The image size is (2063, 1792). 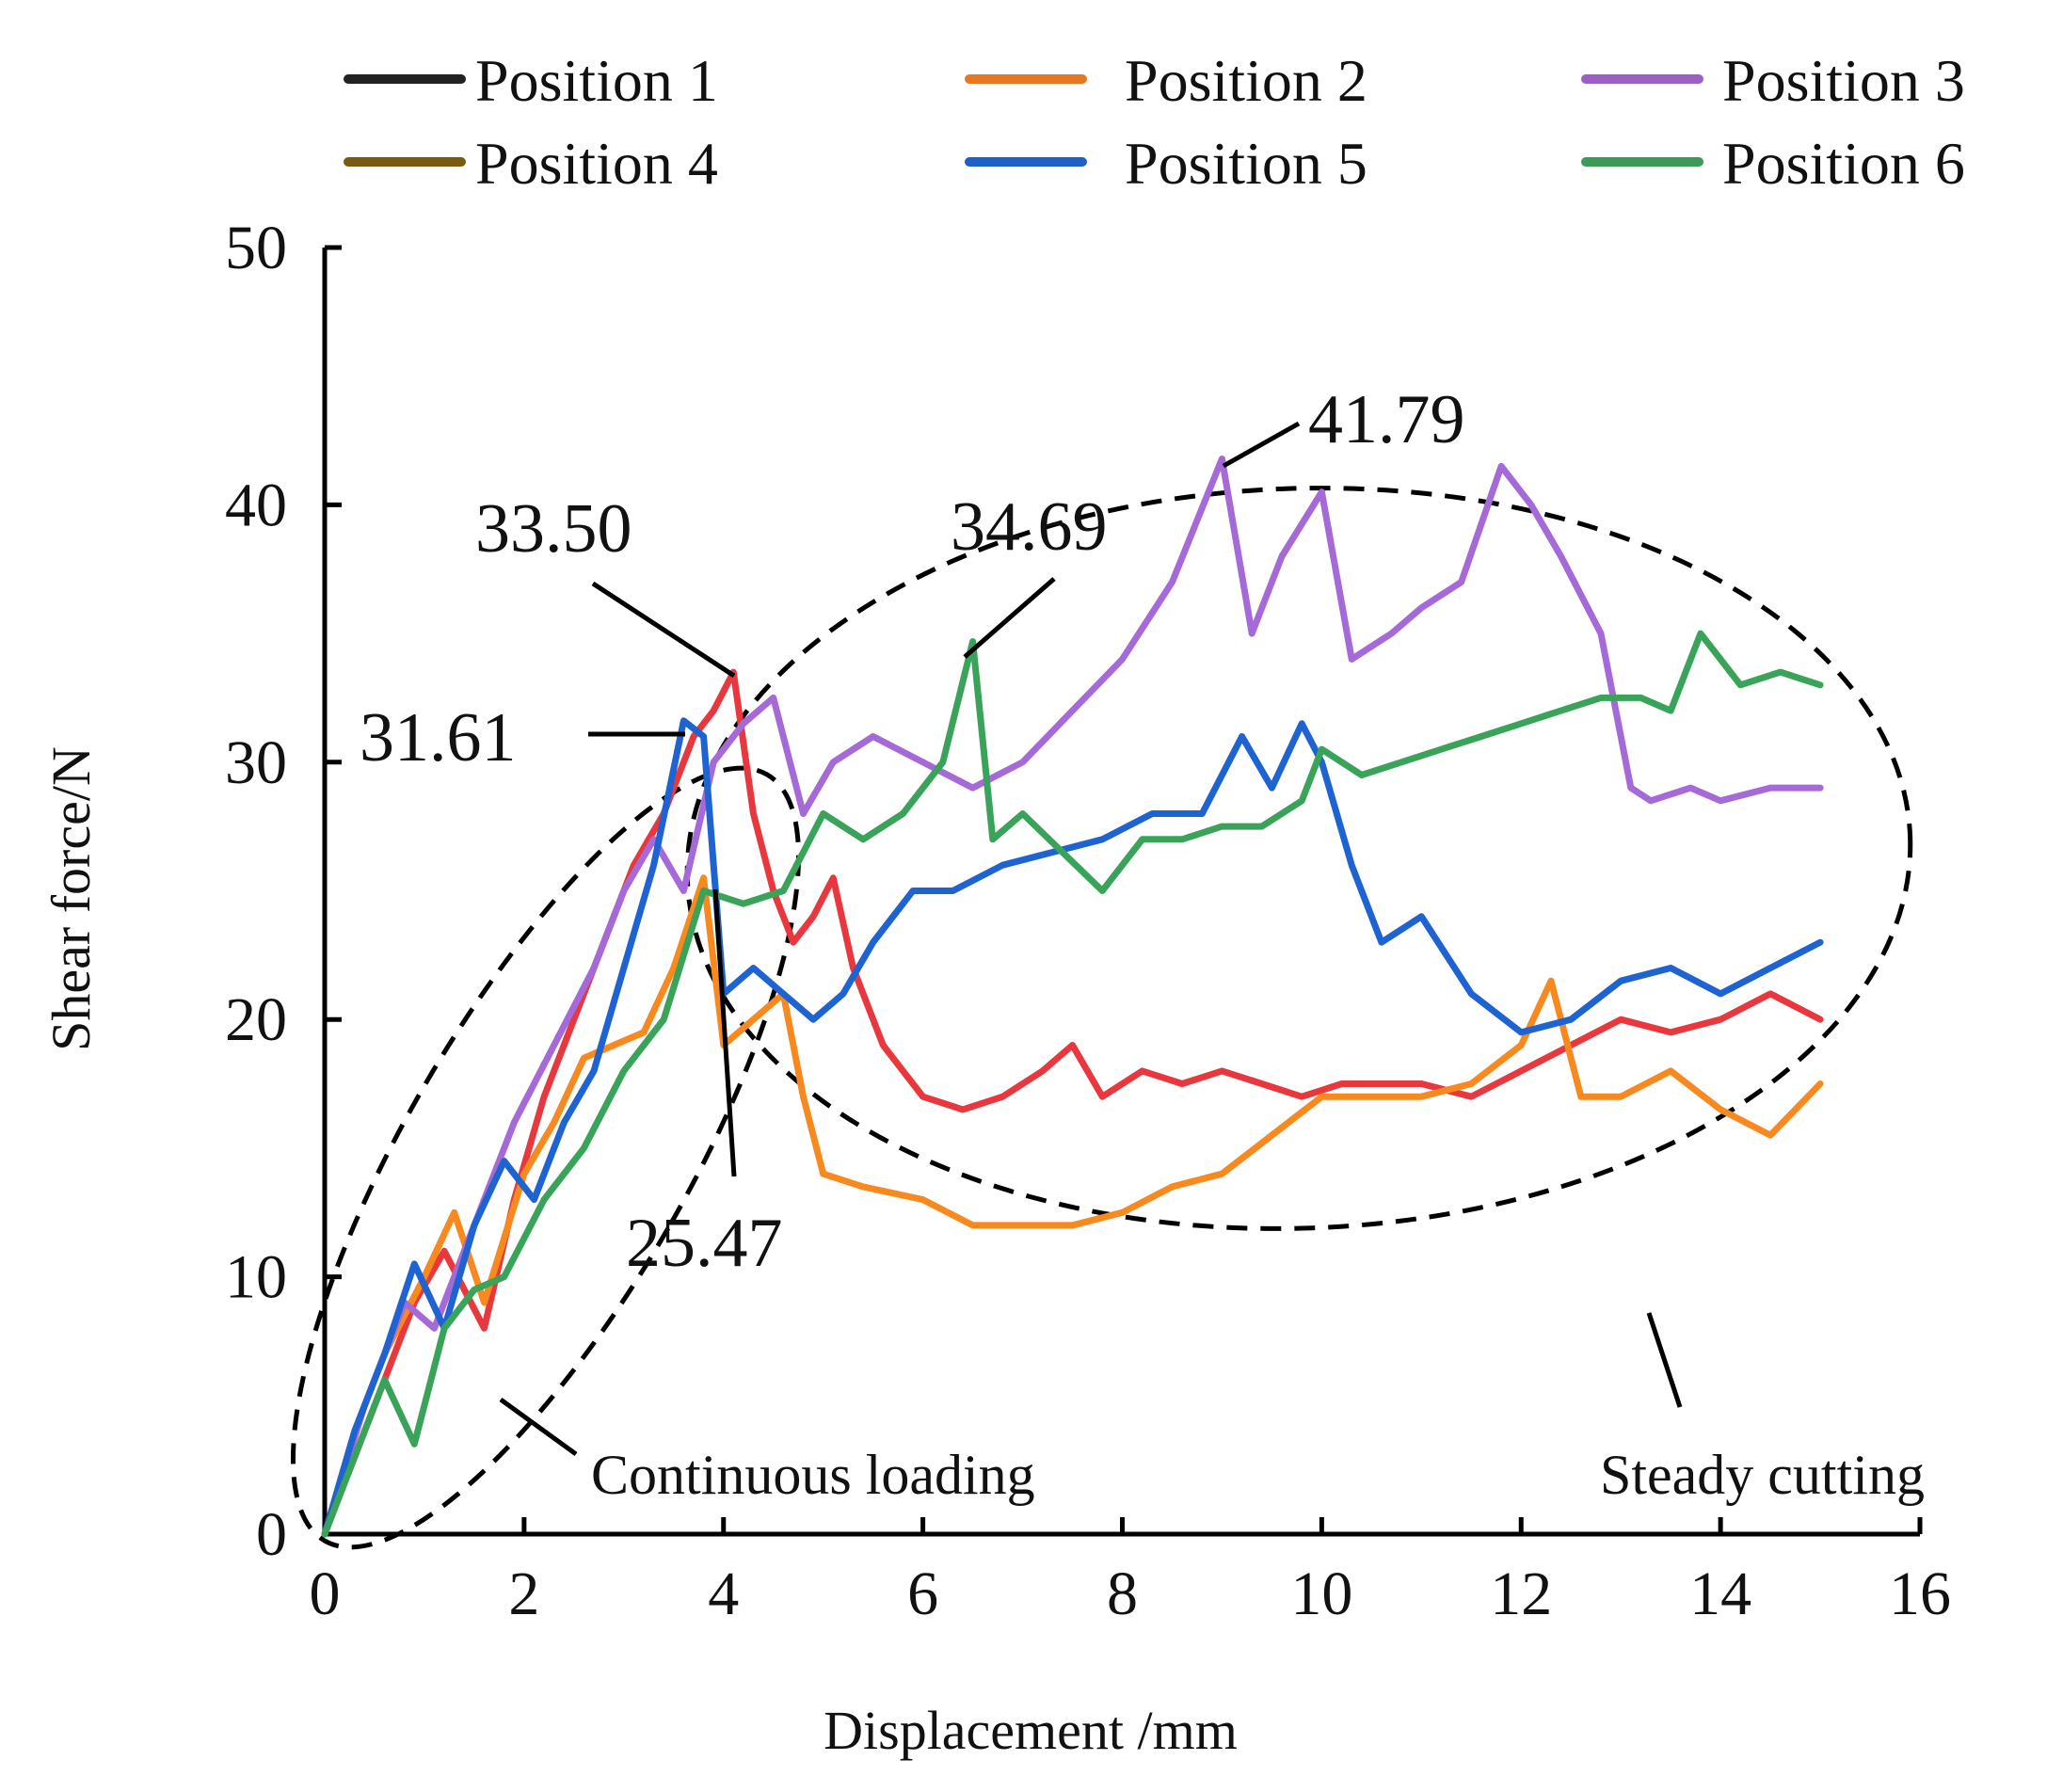 What do you see at coordinates (1720, 1594) in the screenshot?
I see `x-tick-label: 14` at bounding box center [1720, 1594].